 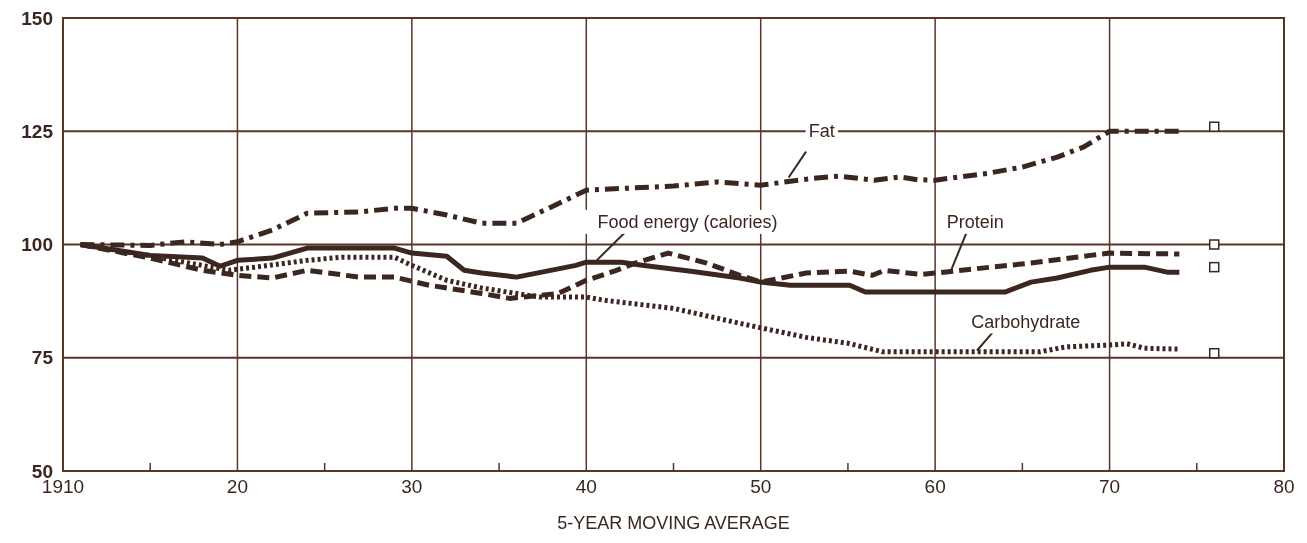 I want to click on x-axis-title: 5-YEAR MOVING AVERAGE, so click(x=673, y=523).